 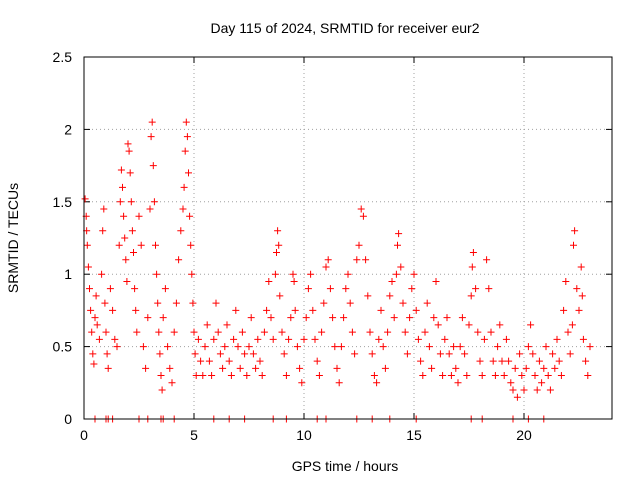 What do you see at coordinates (68, 129) in the screenshot?
I see `y-tick-label: 2` at bounding box center [68, 129].